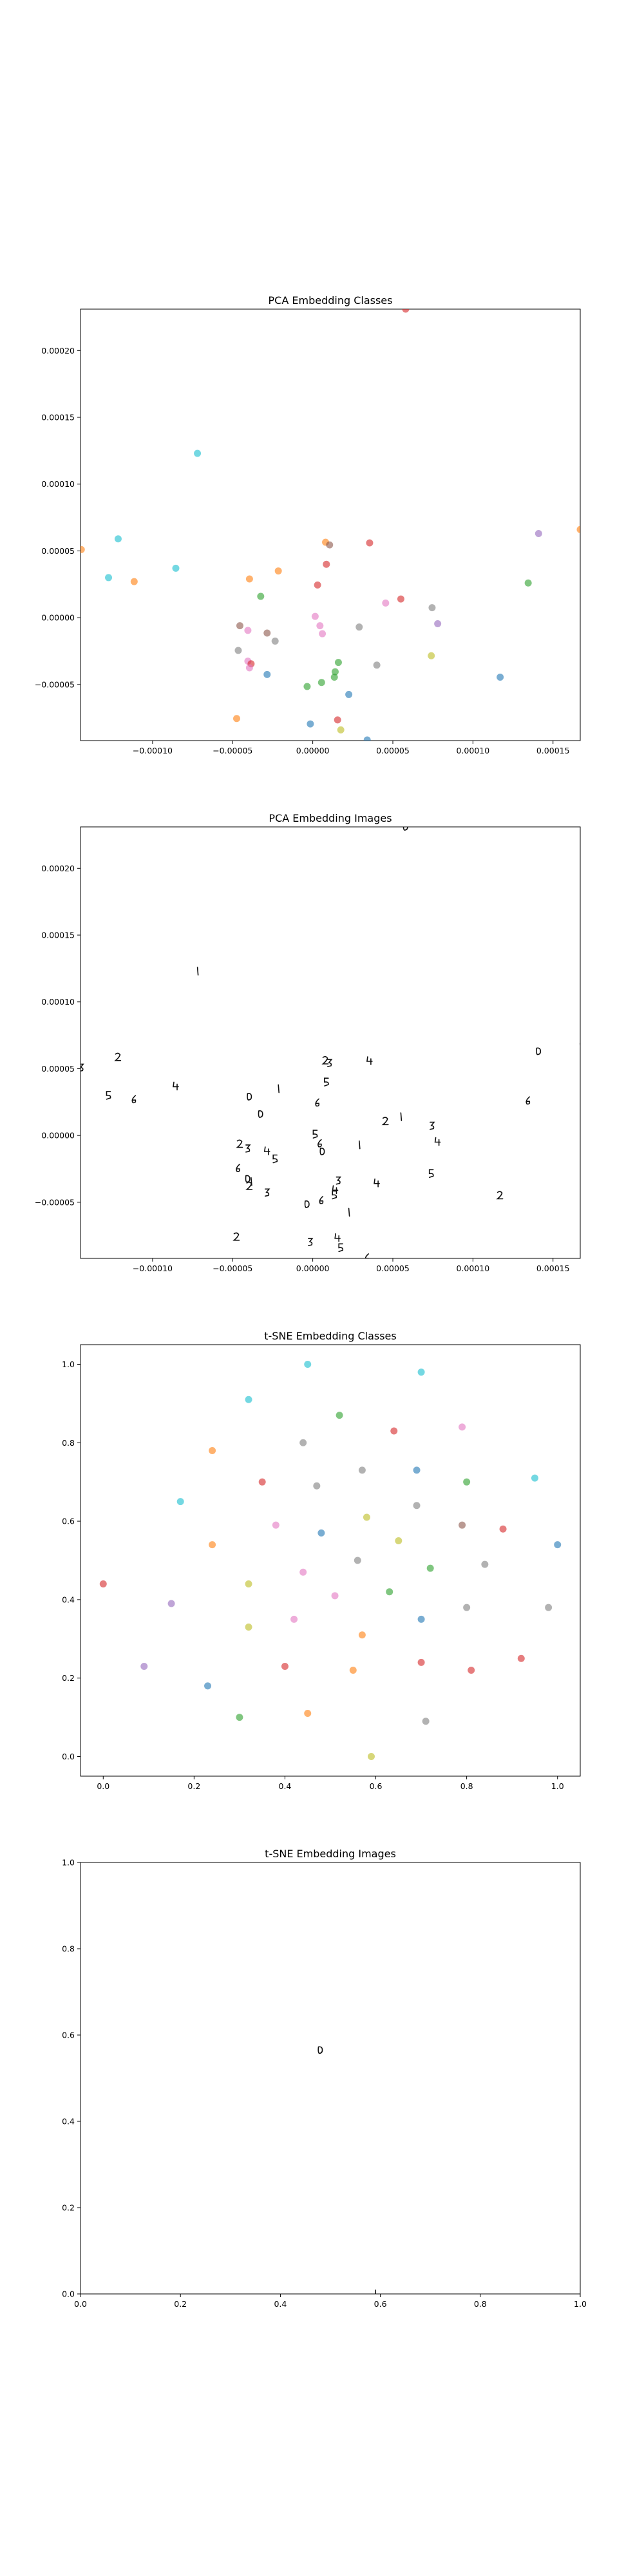 This screenshot has height=2576, width=644. I want to click on y-tick-label: 0.4, so click(68, 2121).